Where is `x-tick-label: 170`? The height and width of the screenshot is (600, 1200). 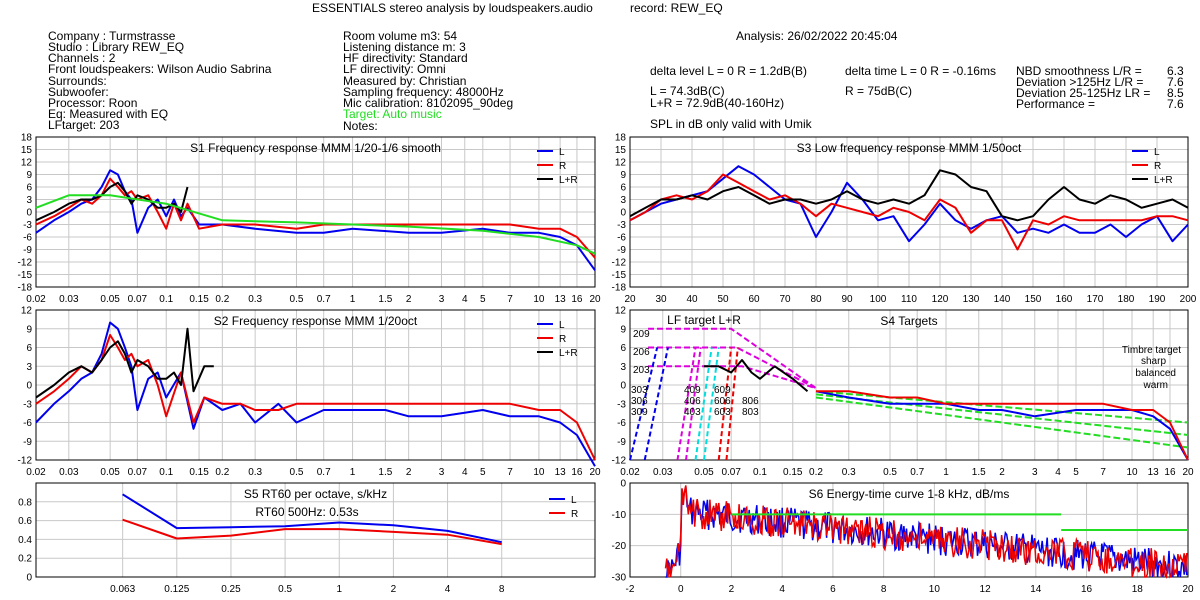
x-tick-label: 170 is located at coordinates (1095, 299).